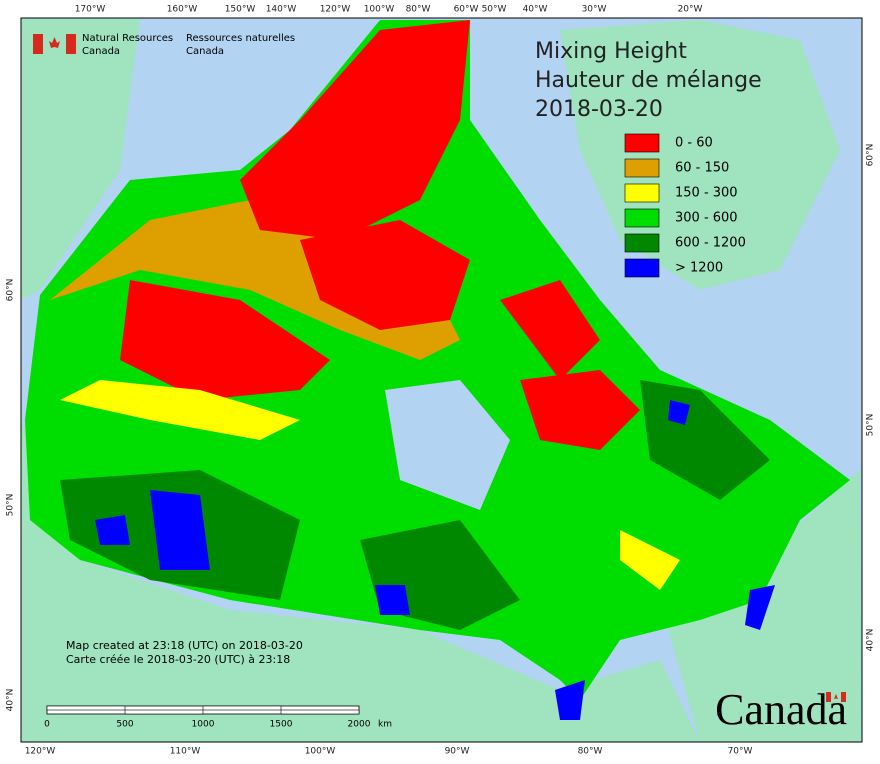 The height and width of the screenshot is (764, 880). What do you see at coordinates (359, 725) in the screenshot?
I see `scale-label: 2000` at bounding box center [359, 725].